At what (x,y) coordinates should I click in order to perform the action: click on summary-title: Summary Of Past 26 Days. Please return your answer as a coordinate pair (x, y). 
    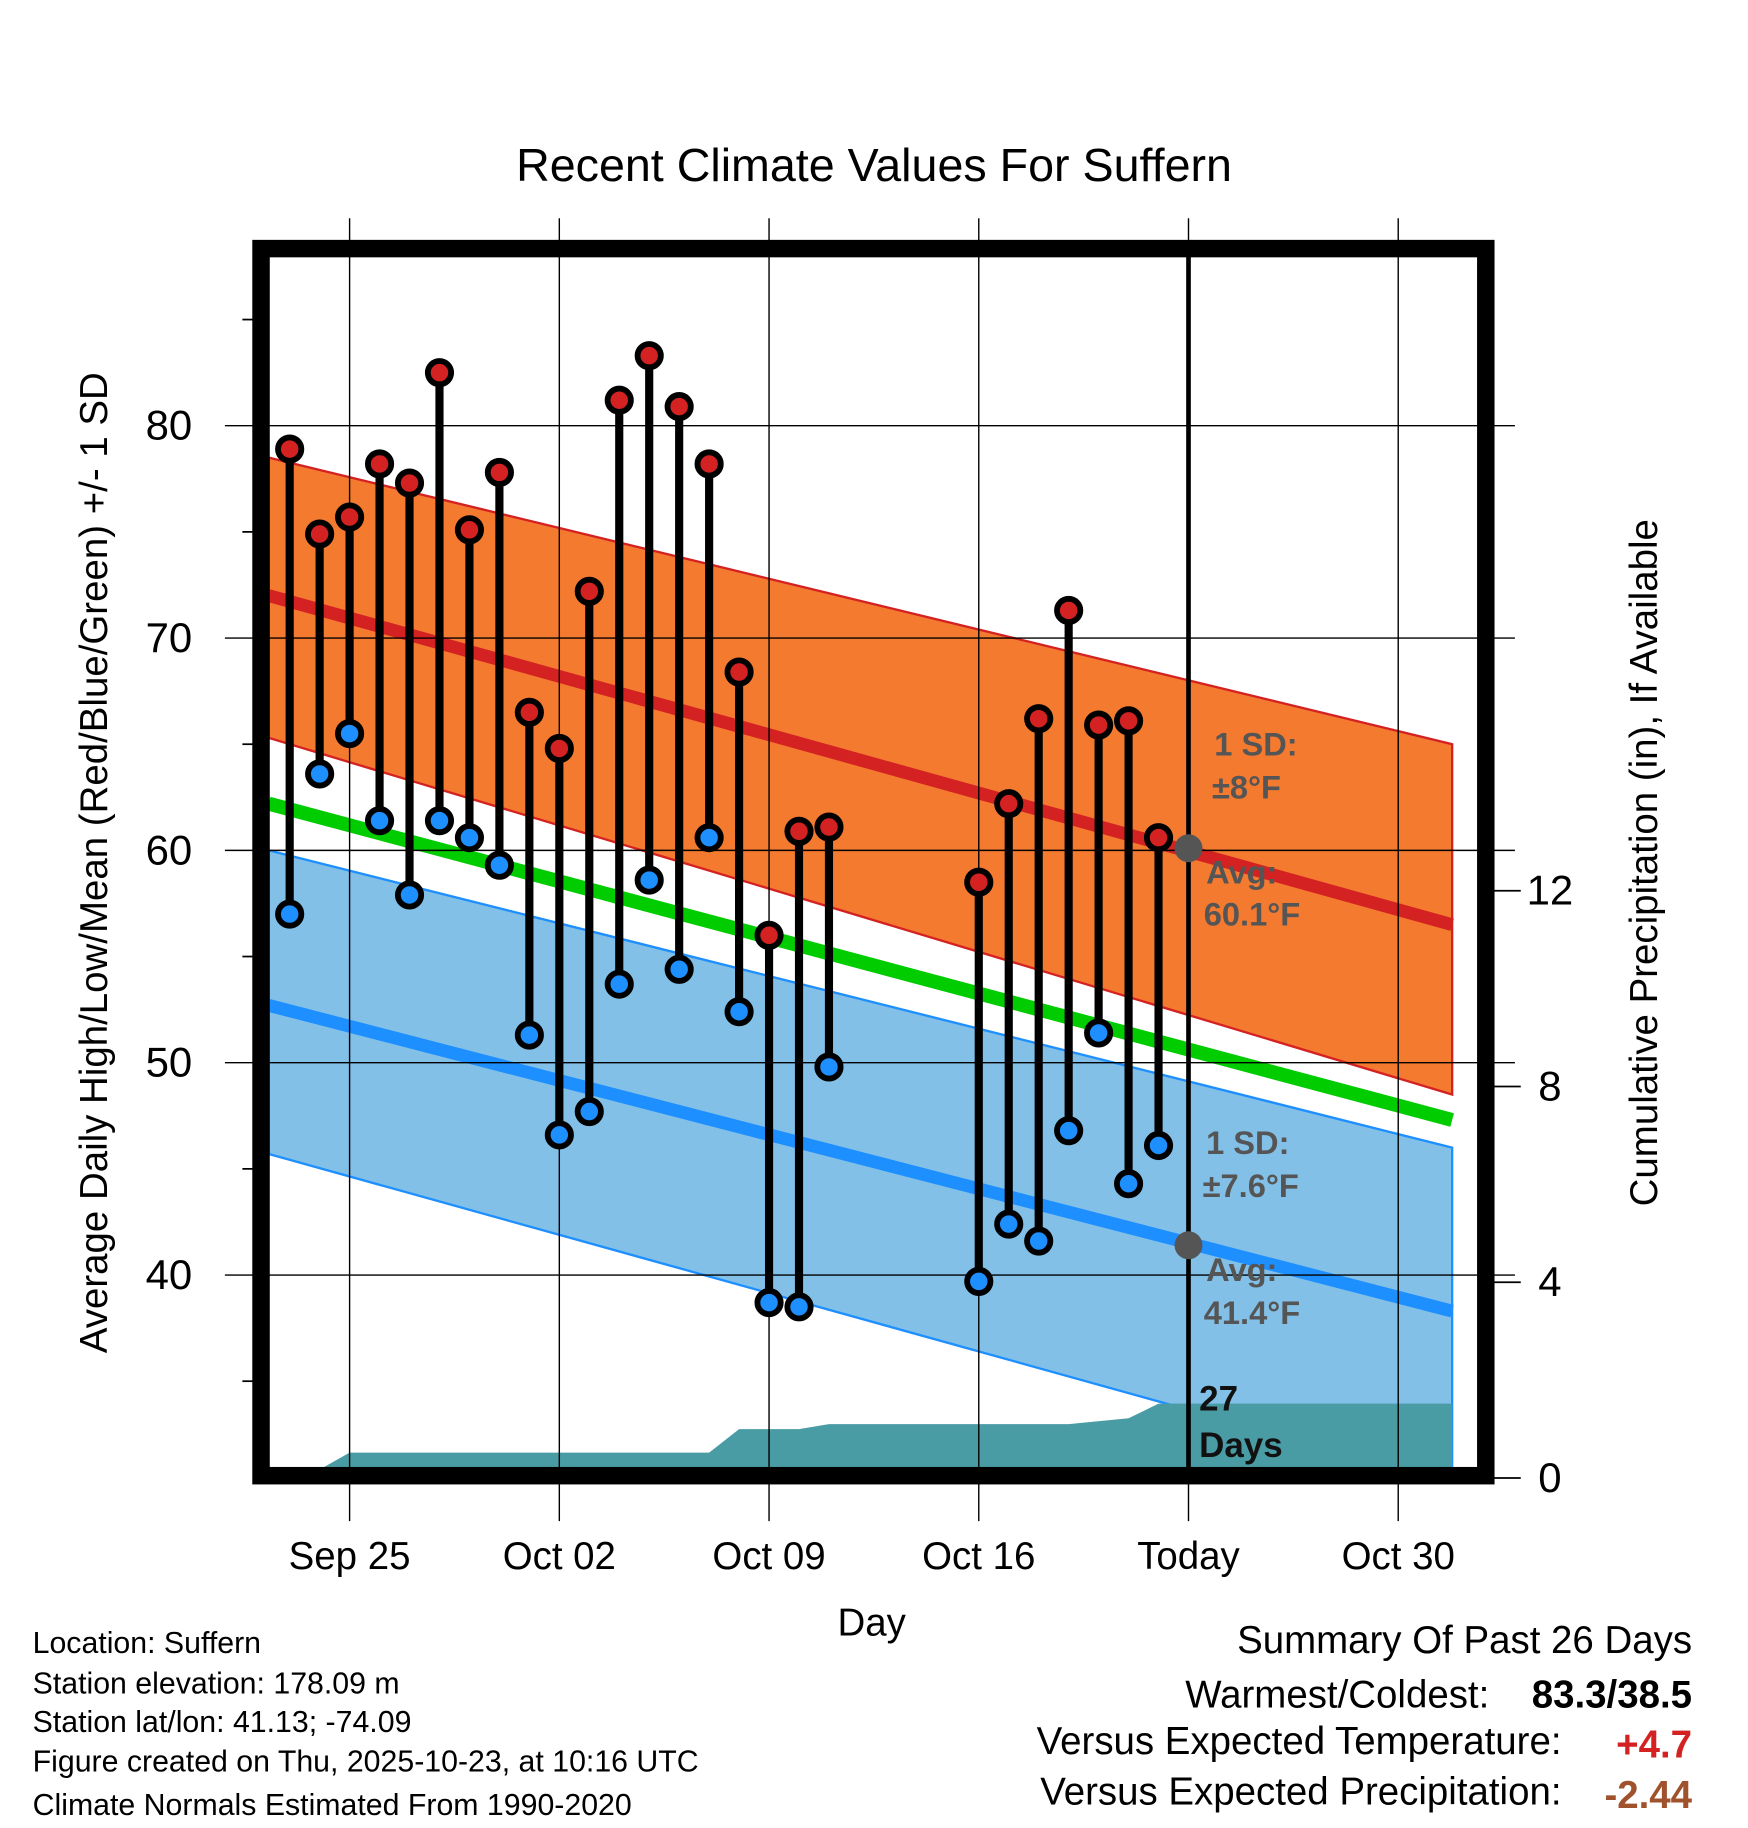
    Looking at the image, I should click on (1464, 1640).